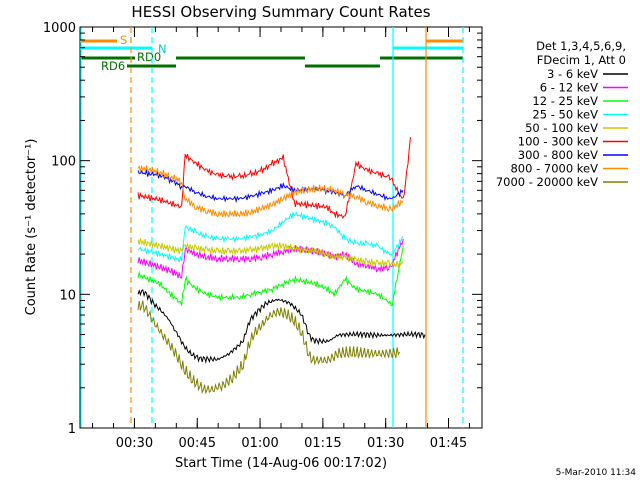 The image size is (640, 480). What do you see at coordinates (385, 443) in the screenshot?
I see `x-tick-label: 01:30` at bounding box center [385, 443].